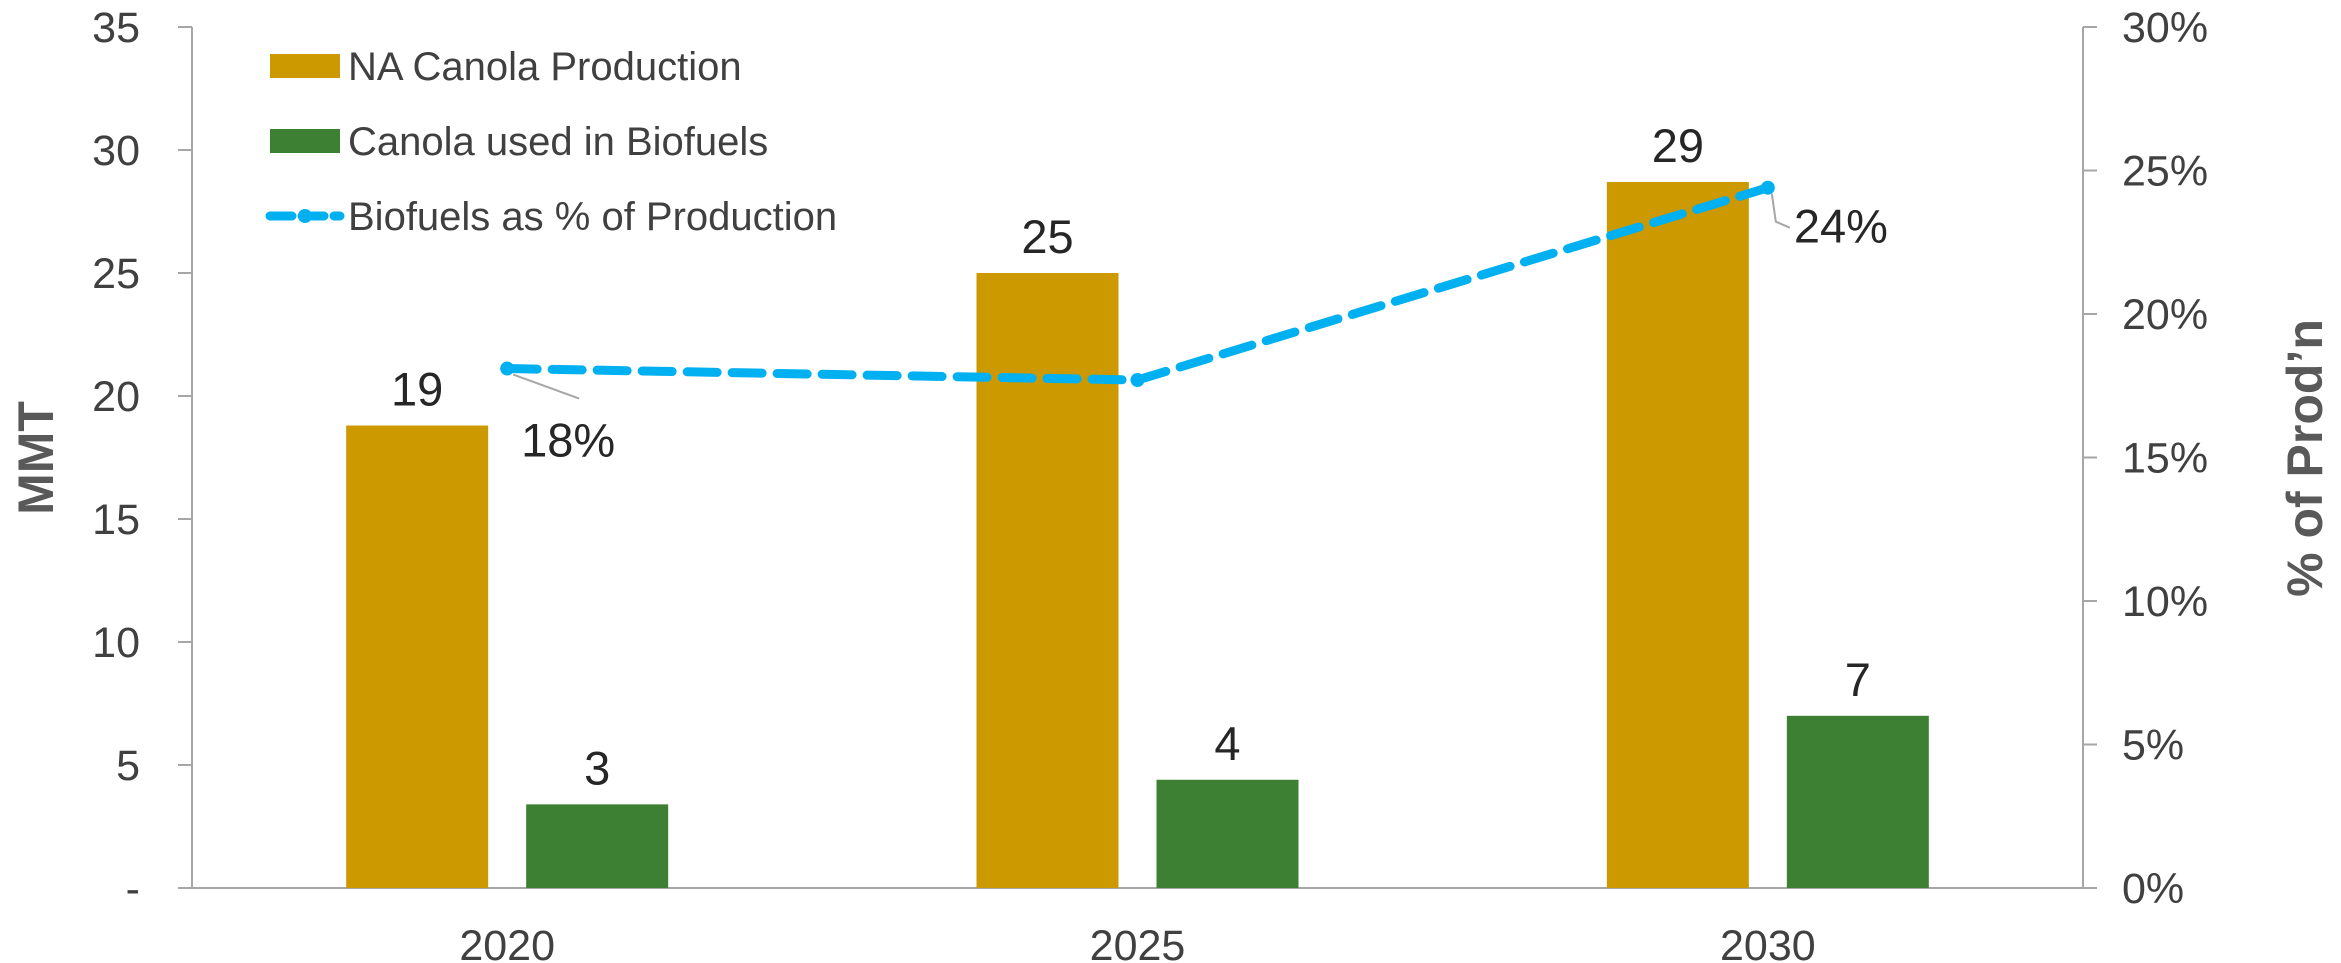  I want to click on legend-label: Biofuels as % of Production, so click(592, 217).